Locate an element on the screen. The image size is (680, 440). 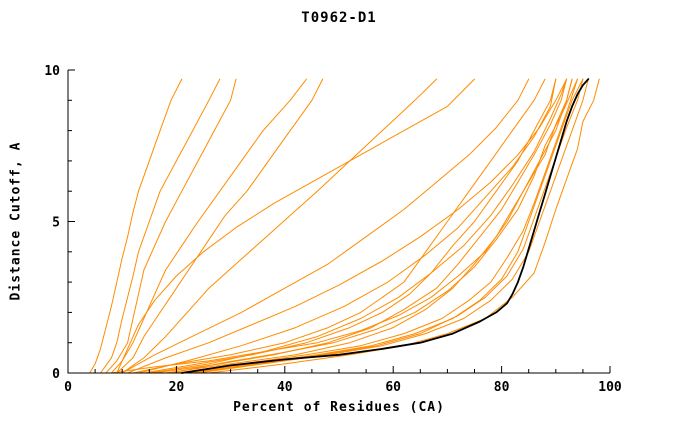
x-tick-label: 60 is located at coordinates (393, 387).